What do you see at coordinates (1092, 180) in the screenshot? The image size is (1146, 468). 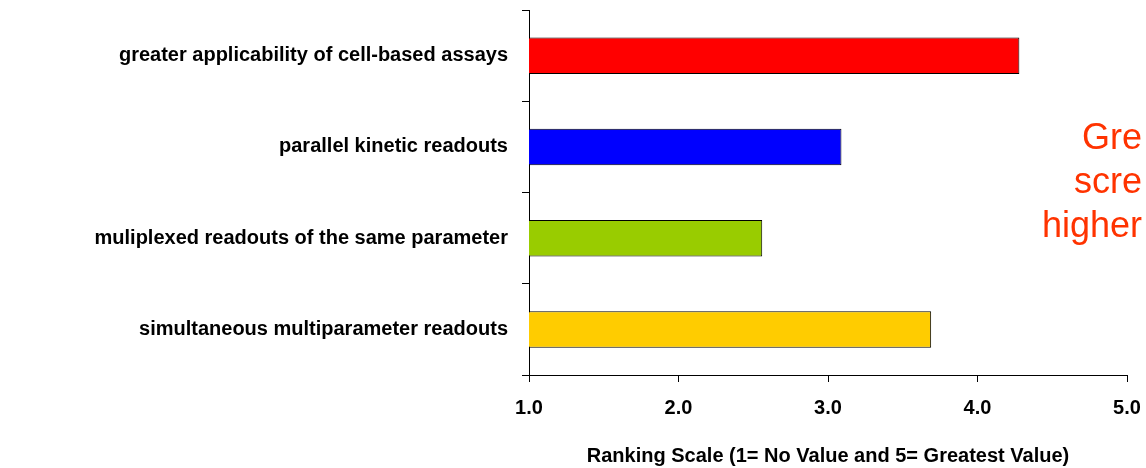 I see `annotation: Gre scre higher` at bounding box center [1092, 180].